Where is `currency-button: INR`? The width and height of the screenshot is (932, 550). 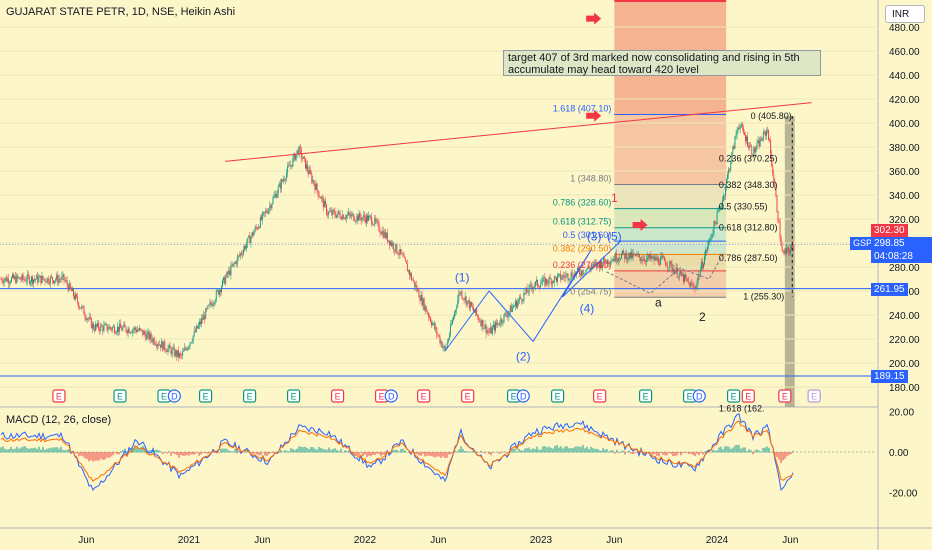 currency-button: INR is located at coordinates (905, 14).